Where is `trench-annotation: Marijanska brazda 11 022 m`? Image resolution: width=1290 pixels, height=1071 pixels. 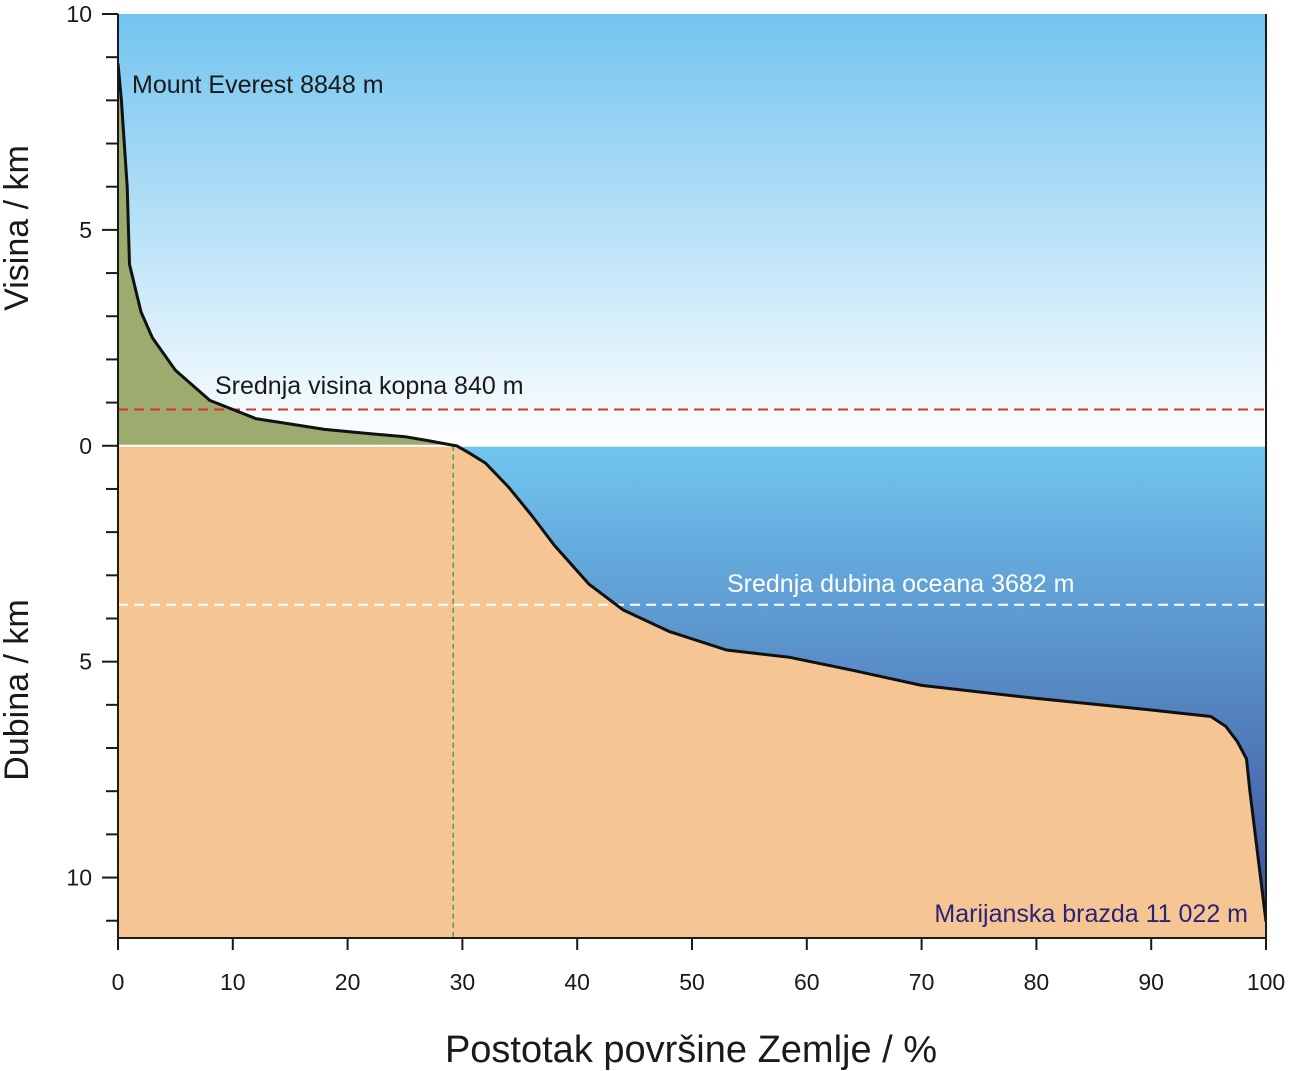 trench-annotation: Marijanska brazda 11 022 m is located at coordinates (1091, 914).